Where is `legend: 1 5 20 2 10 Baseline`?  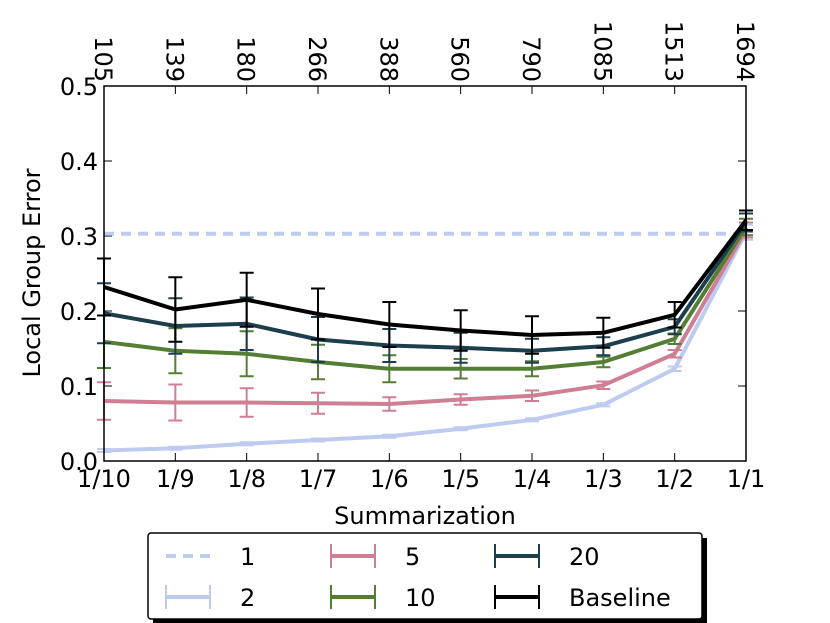 legend: 1 5 20 2 10 Baseline is located at coordinates (427, 577).